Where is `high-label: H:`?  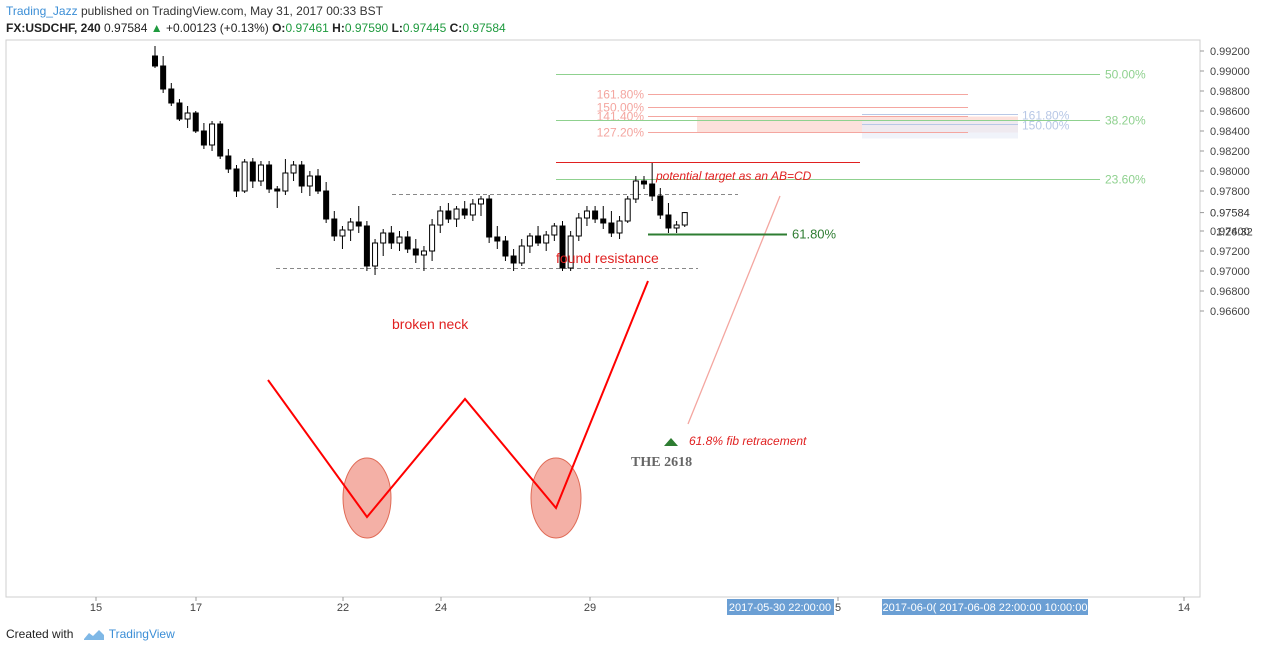 high-label: H: is located at coordinates (338, 28).